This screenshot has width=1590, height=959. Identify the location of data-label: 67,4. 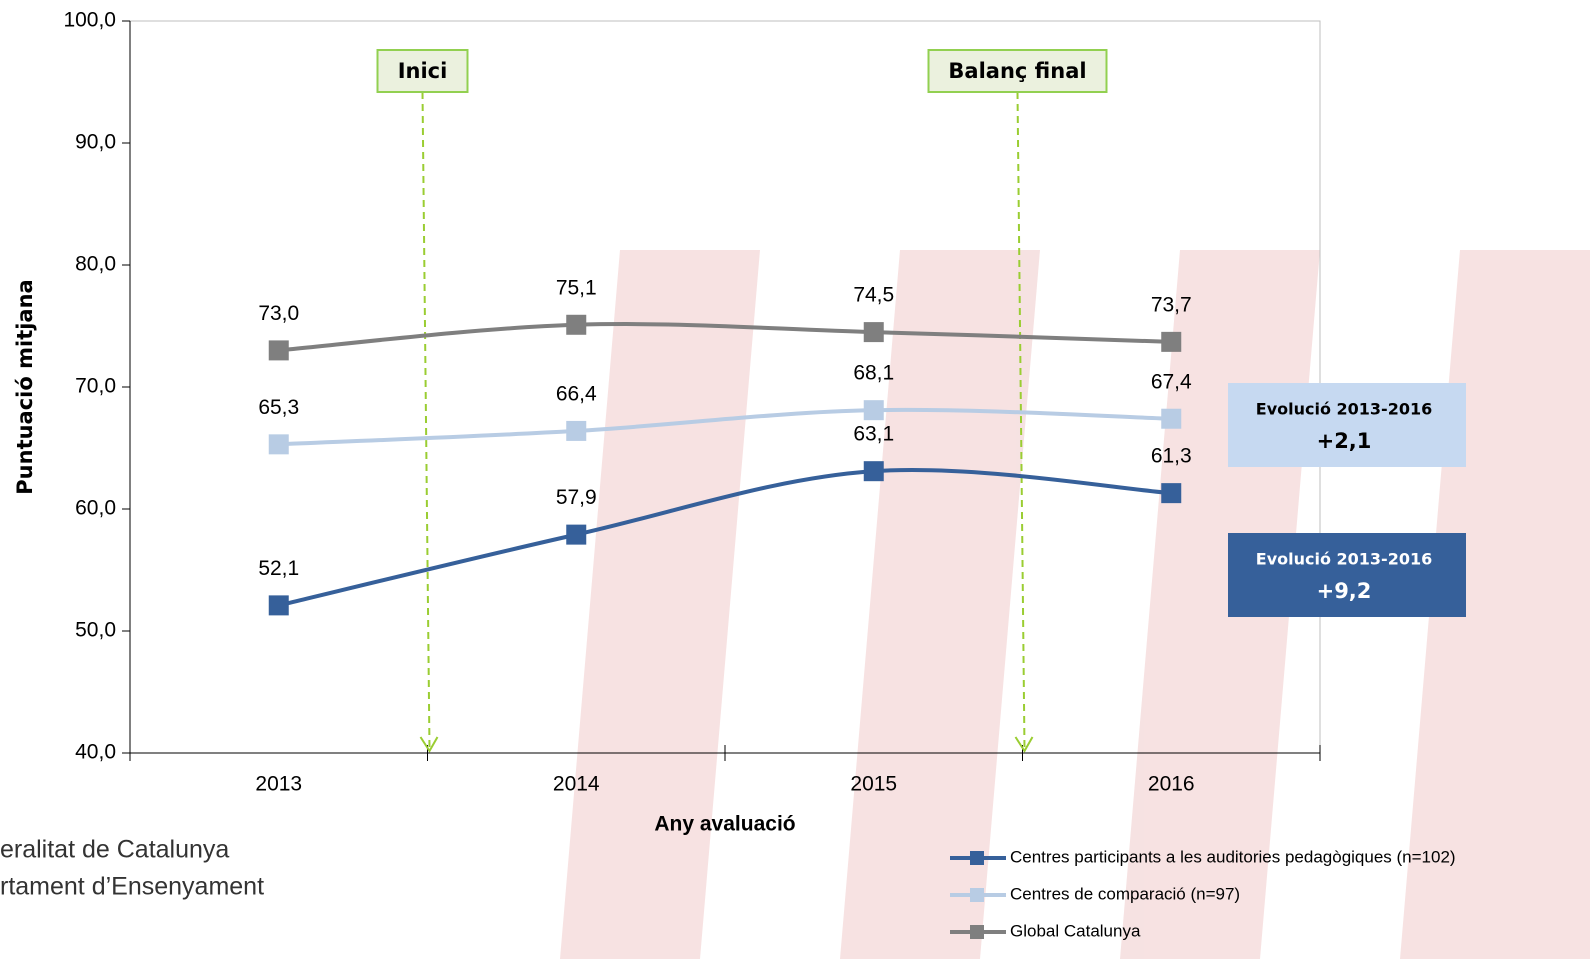
(1171, 381).